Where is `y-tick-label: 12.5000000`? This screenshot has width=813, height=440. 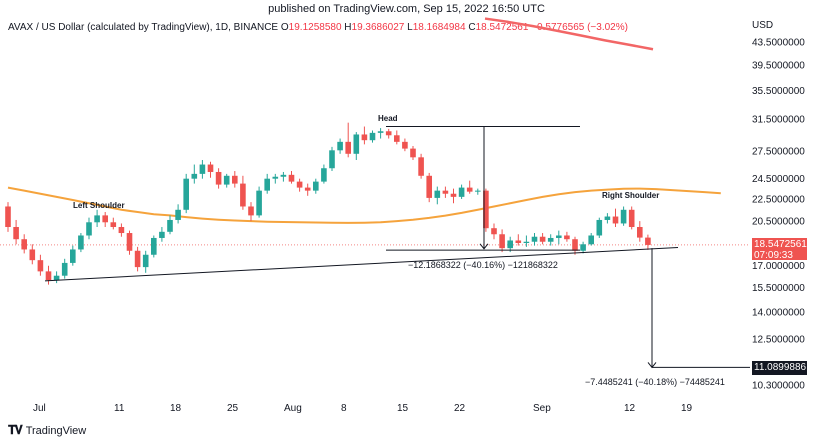
y-tick-label: 12.5000000 is located at coordinates (778, 339).